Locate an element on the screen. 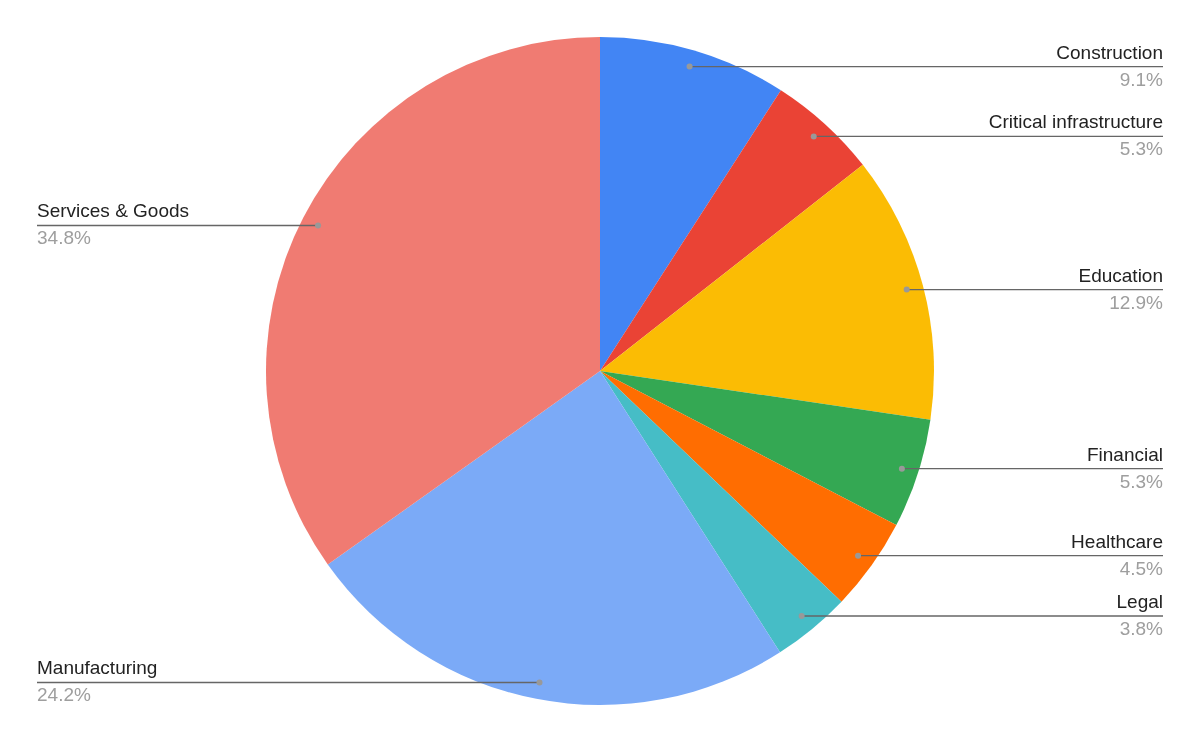 The height and width of the screenshot is (742, 1200). data-label: 34.8% is located at coordinates (64, 238).